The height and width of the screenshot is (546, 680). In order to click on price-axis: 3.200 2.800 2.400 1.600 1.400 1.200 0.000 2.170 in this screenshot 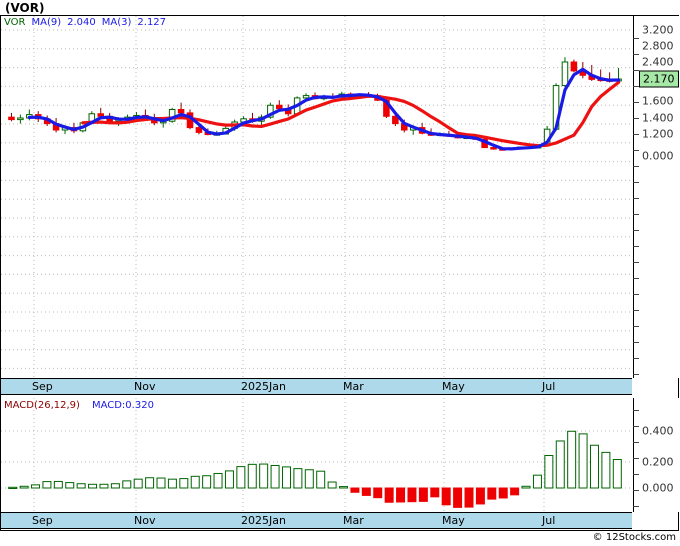, I will do `click(656, 197)`.